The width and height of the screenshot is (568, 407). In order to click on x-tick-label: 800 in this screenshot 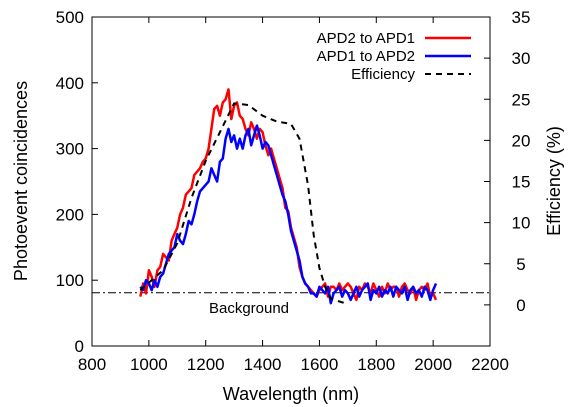, I will do `click(92, 364)`.